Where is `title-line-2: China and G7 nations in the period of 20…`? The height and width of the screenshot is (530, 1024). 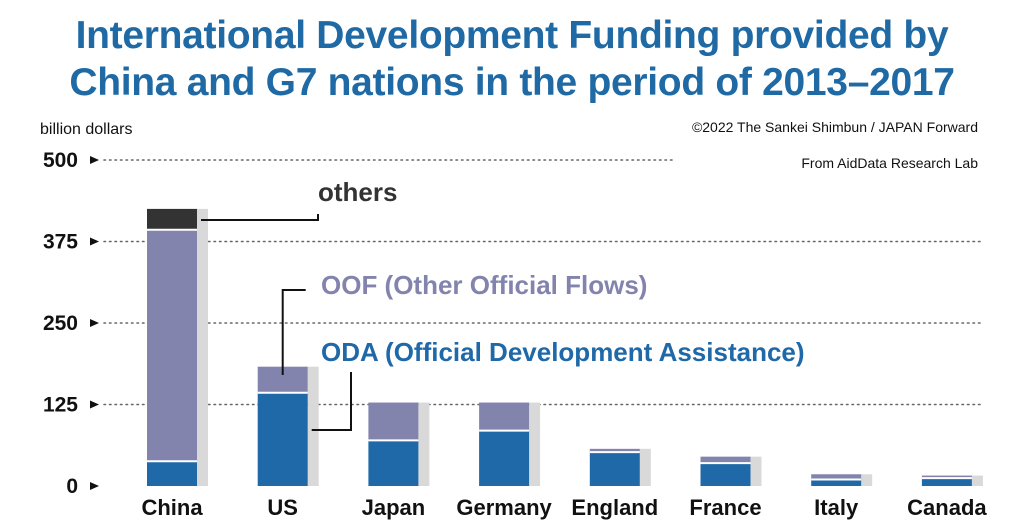 title-line-2: China and G7 nations in the period of 20… is located at coordinates (512, 82).